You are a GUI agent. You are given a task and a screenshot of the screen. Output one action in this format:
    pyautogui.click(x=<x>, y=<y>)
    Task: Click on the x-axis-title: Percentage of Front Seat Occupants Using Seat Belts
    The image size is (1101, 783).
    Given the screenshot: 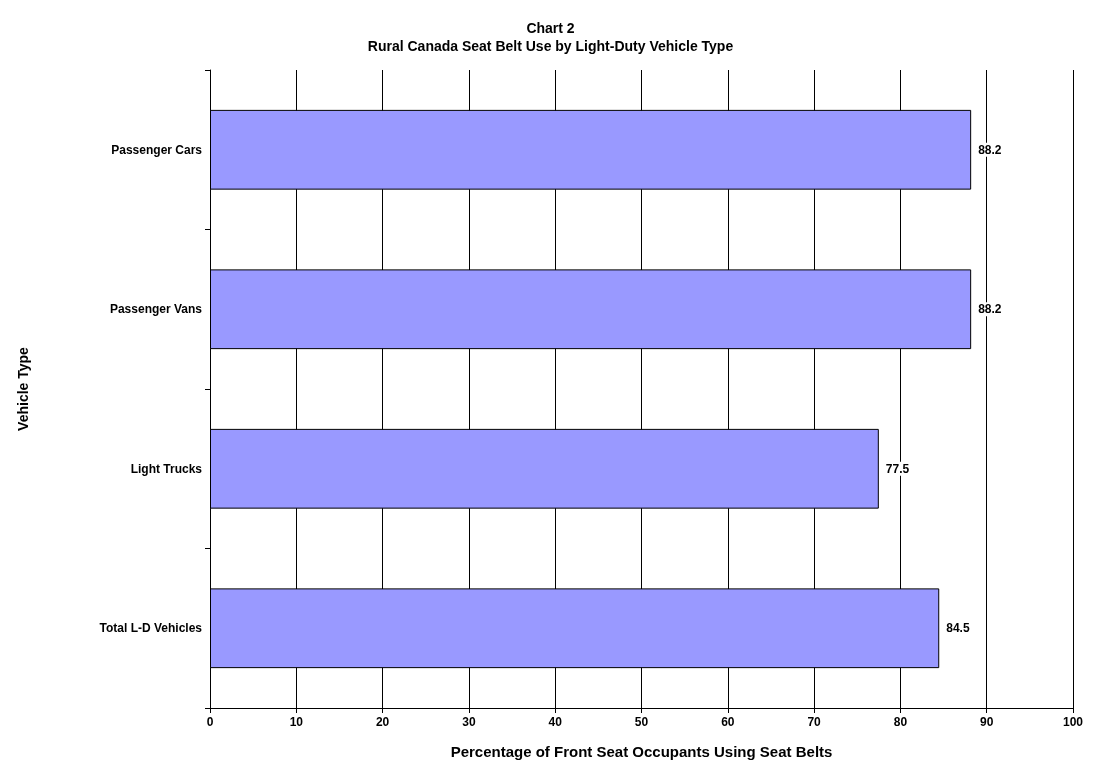 What is the action you would take?
    pyautogui.click(x=641, y=751)
    